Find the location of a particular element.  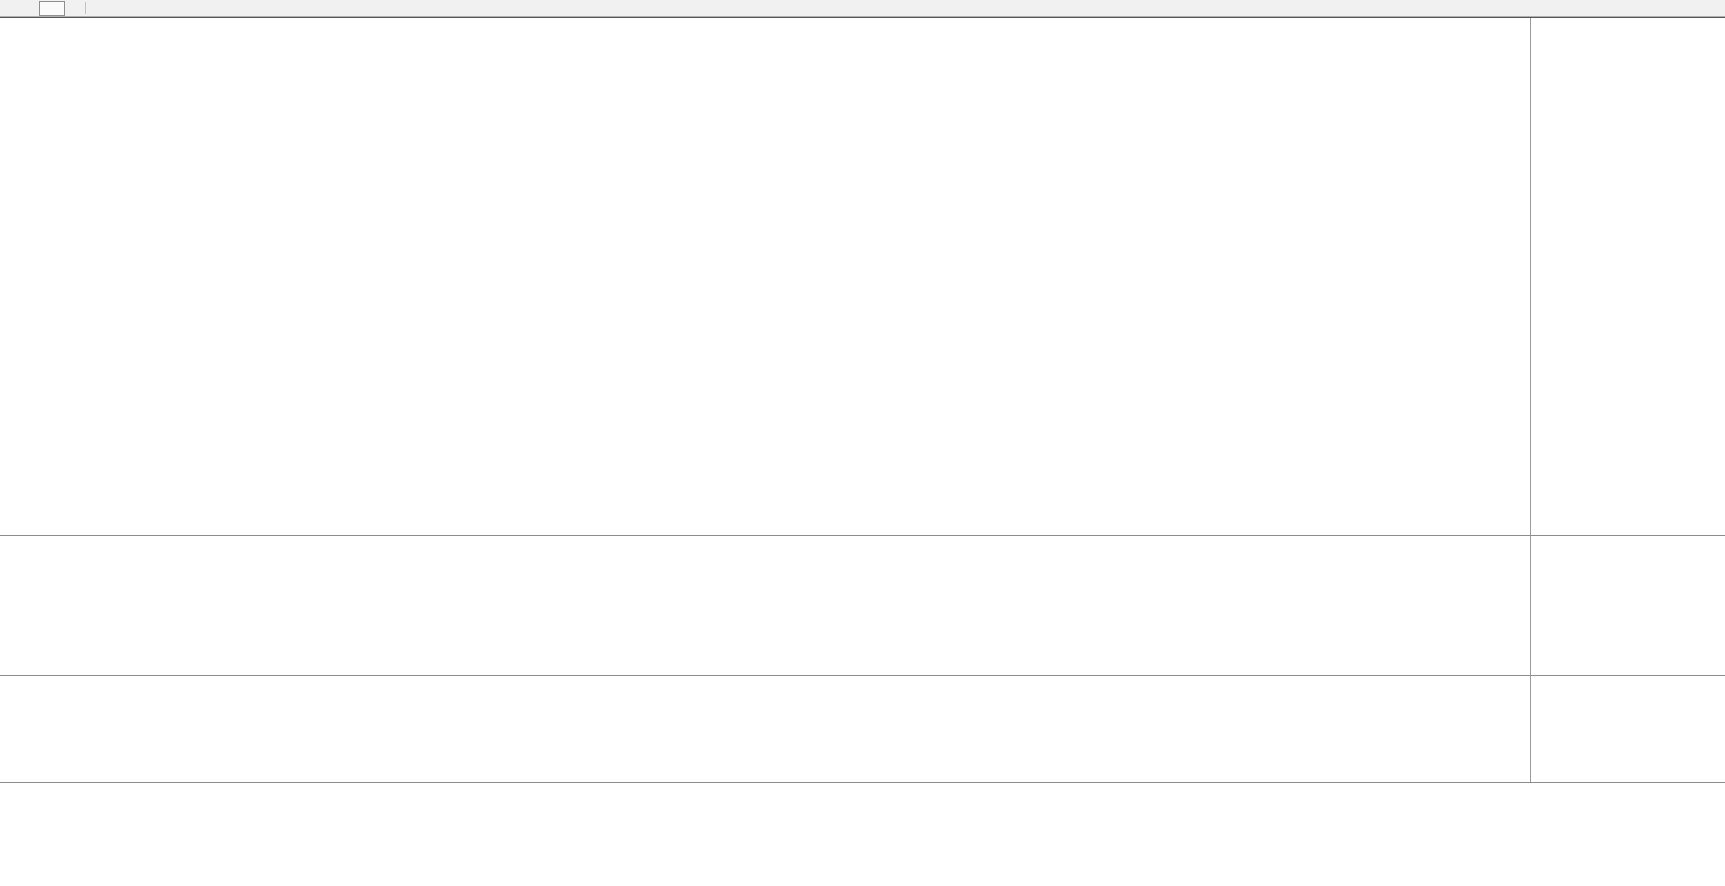

text-tool-button is located at coordinates (52, 8).